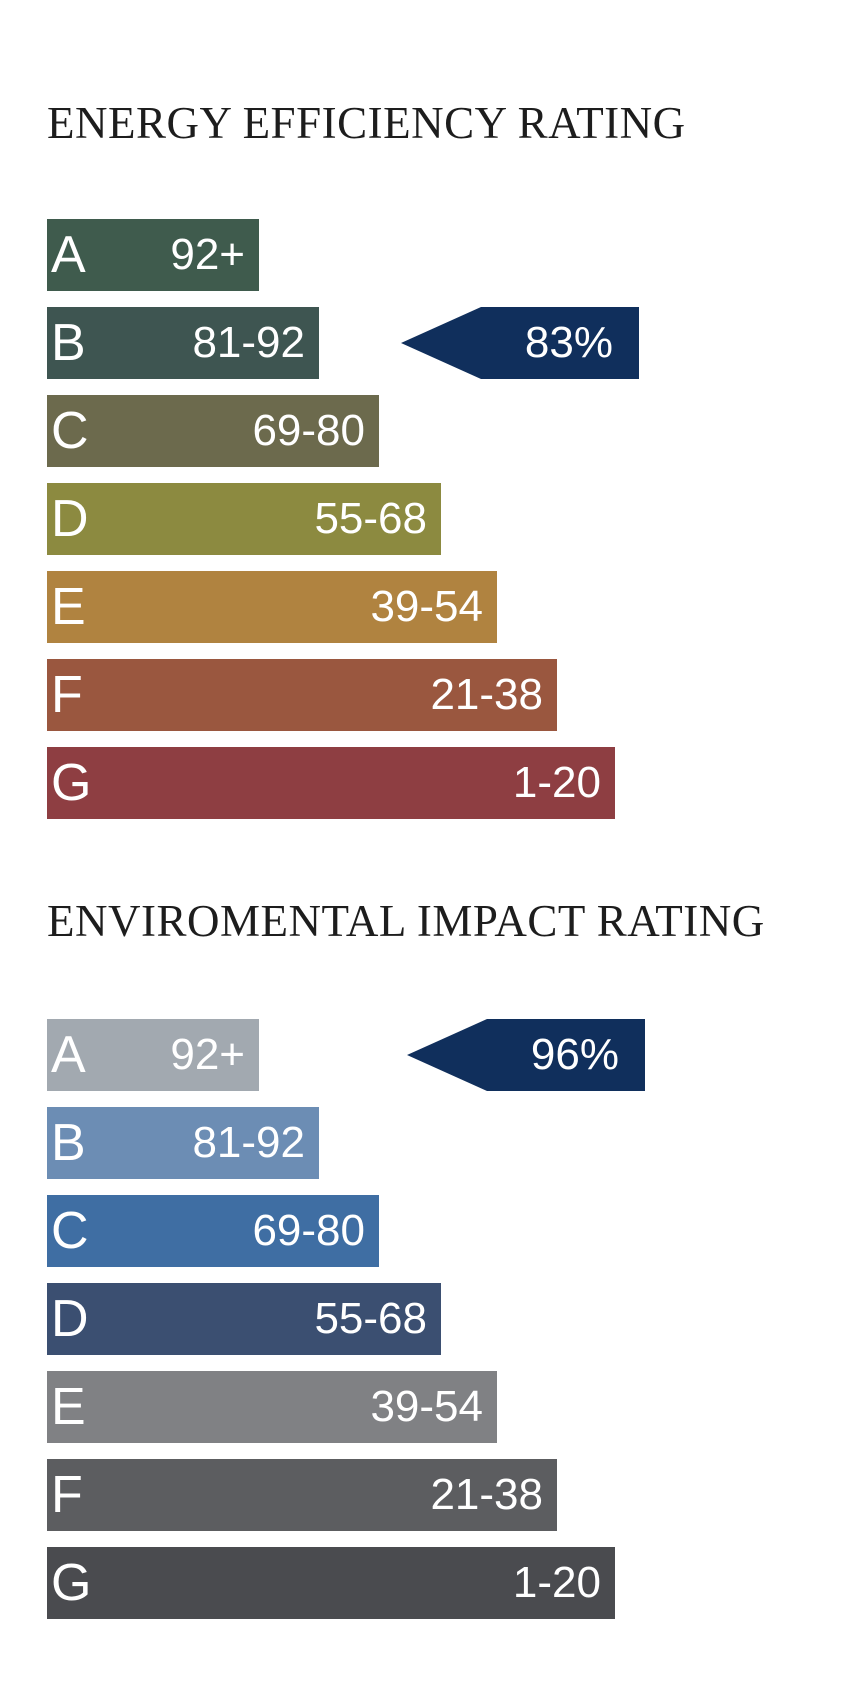 This screenshot has height=1688, width=850. I want to click on environmental-impact-band-f: F 21-38, so click(302, 1495).